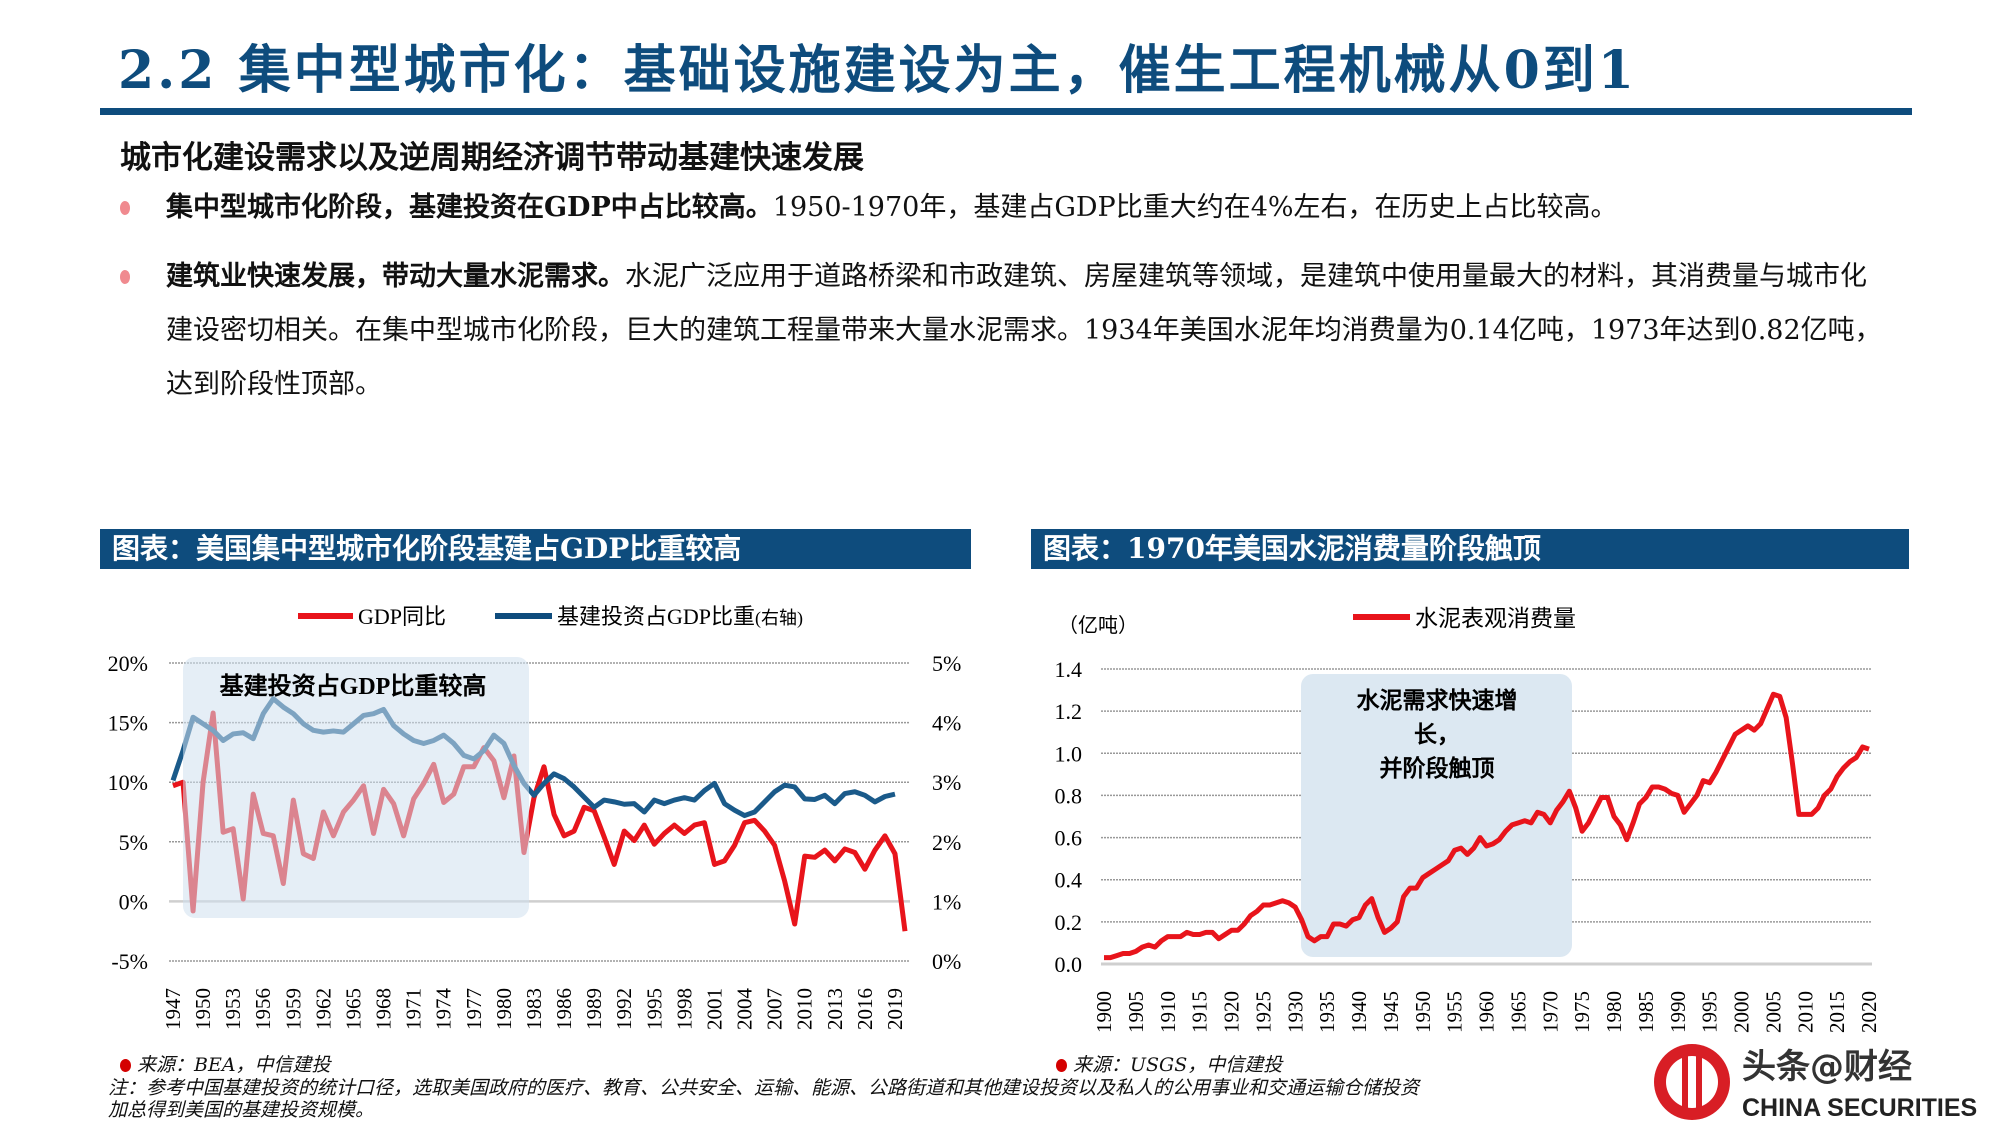 The image size is (2000, 1125). What do you see at coordinates (1359, 1012) in the screenshot?
I see `x-tick-label: 1940` at bounding box center [1359, 1012].